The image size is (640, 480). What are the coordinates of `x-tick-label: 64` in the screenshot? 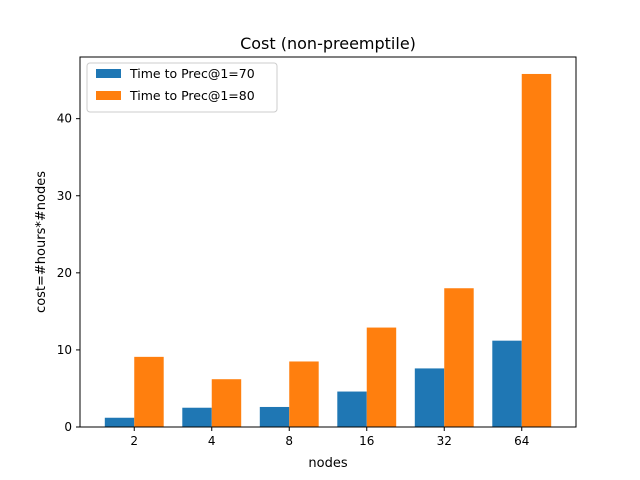 It's located at (521, 441).